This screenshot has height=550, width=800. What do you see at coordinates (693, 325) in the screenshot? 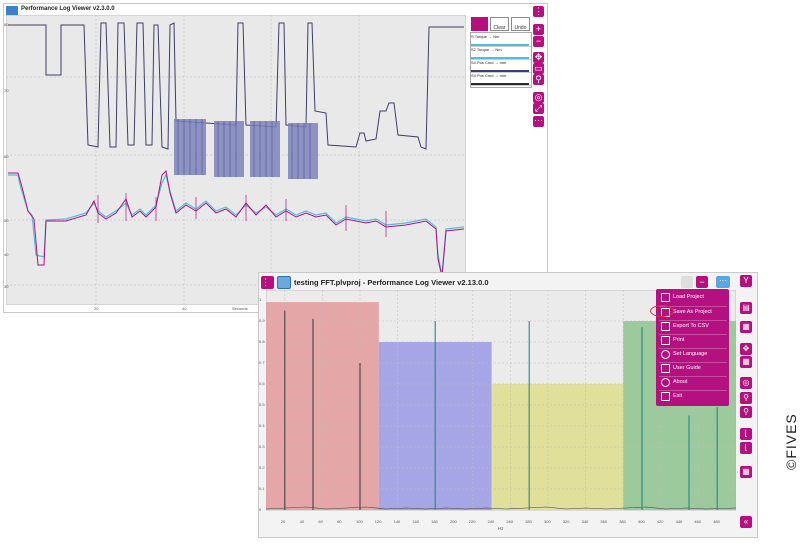
I see `menu-item-export-csv: Export To CSV` at bounding box center [693, 325].